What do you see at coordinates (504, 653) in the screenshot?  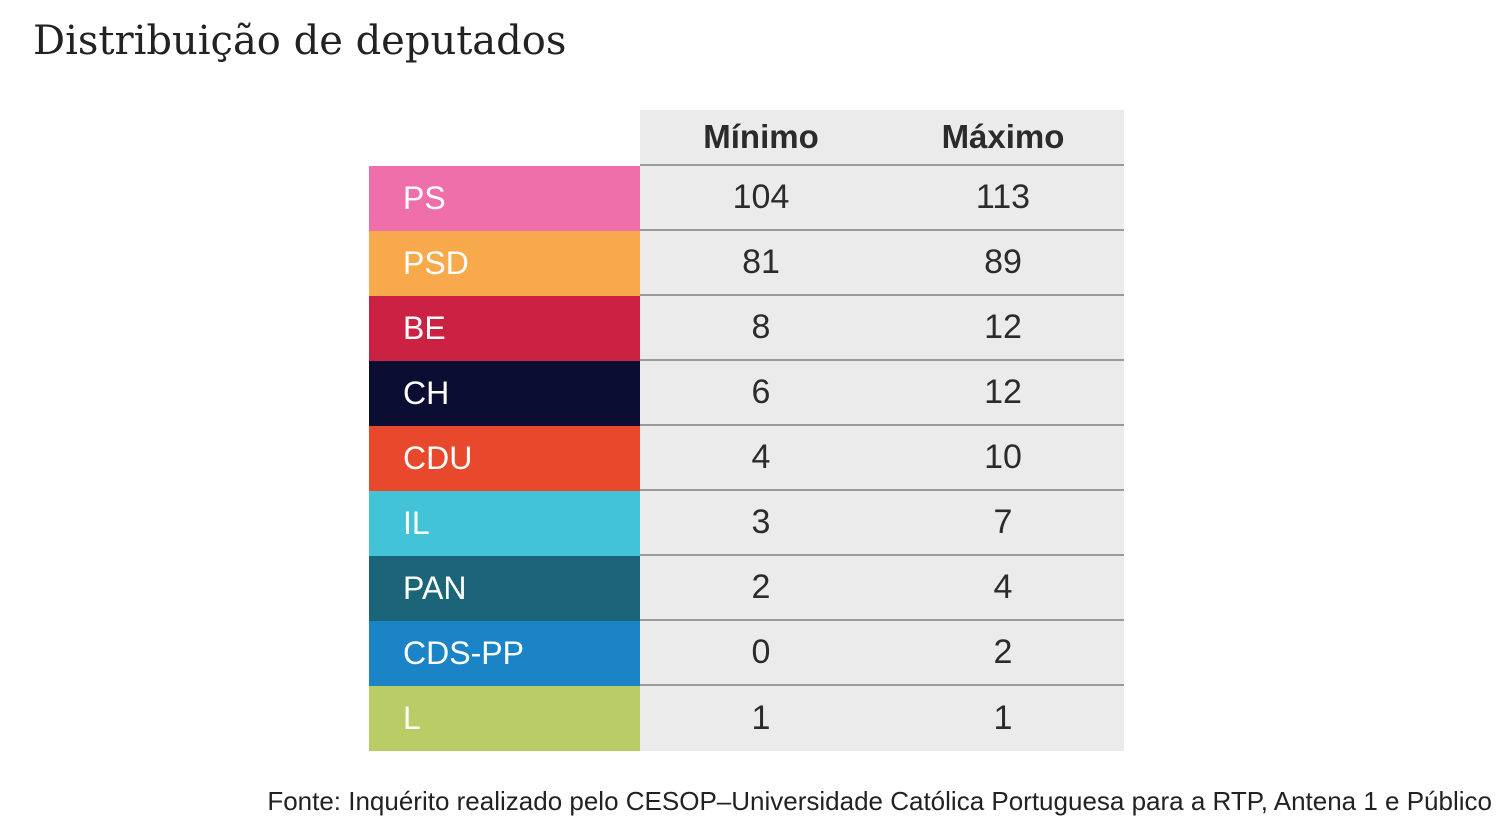 I see `party-label: CDS-PP` at bounding box center [504, 653].